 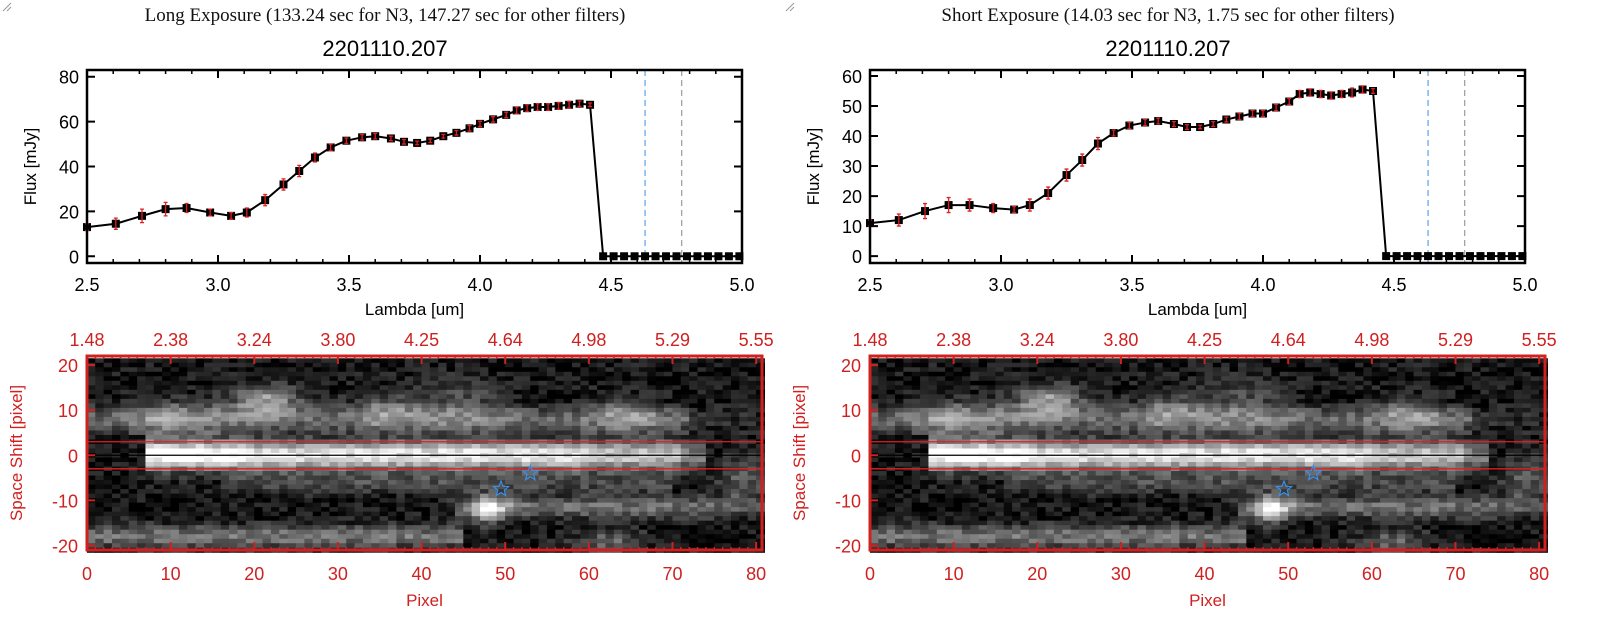 I want to click on data-point, so click(x=1396, y=256).